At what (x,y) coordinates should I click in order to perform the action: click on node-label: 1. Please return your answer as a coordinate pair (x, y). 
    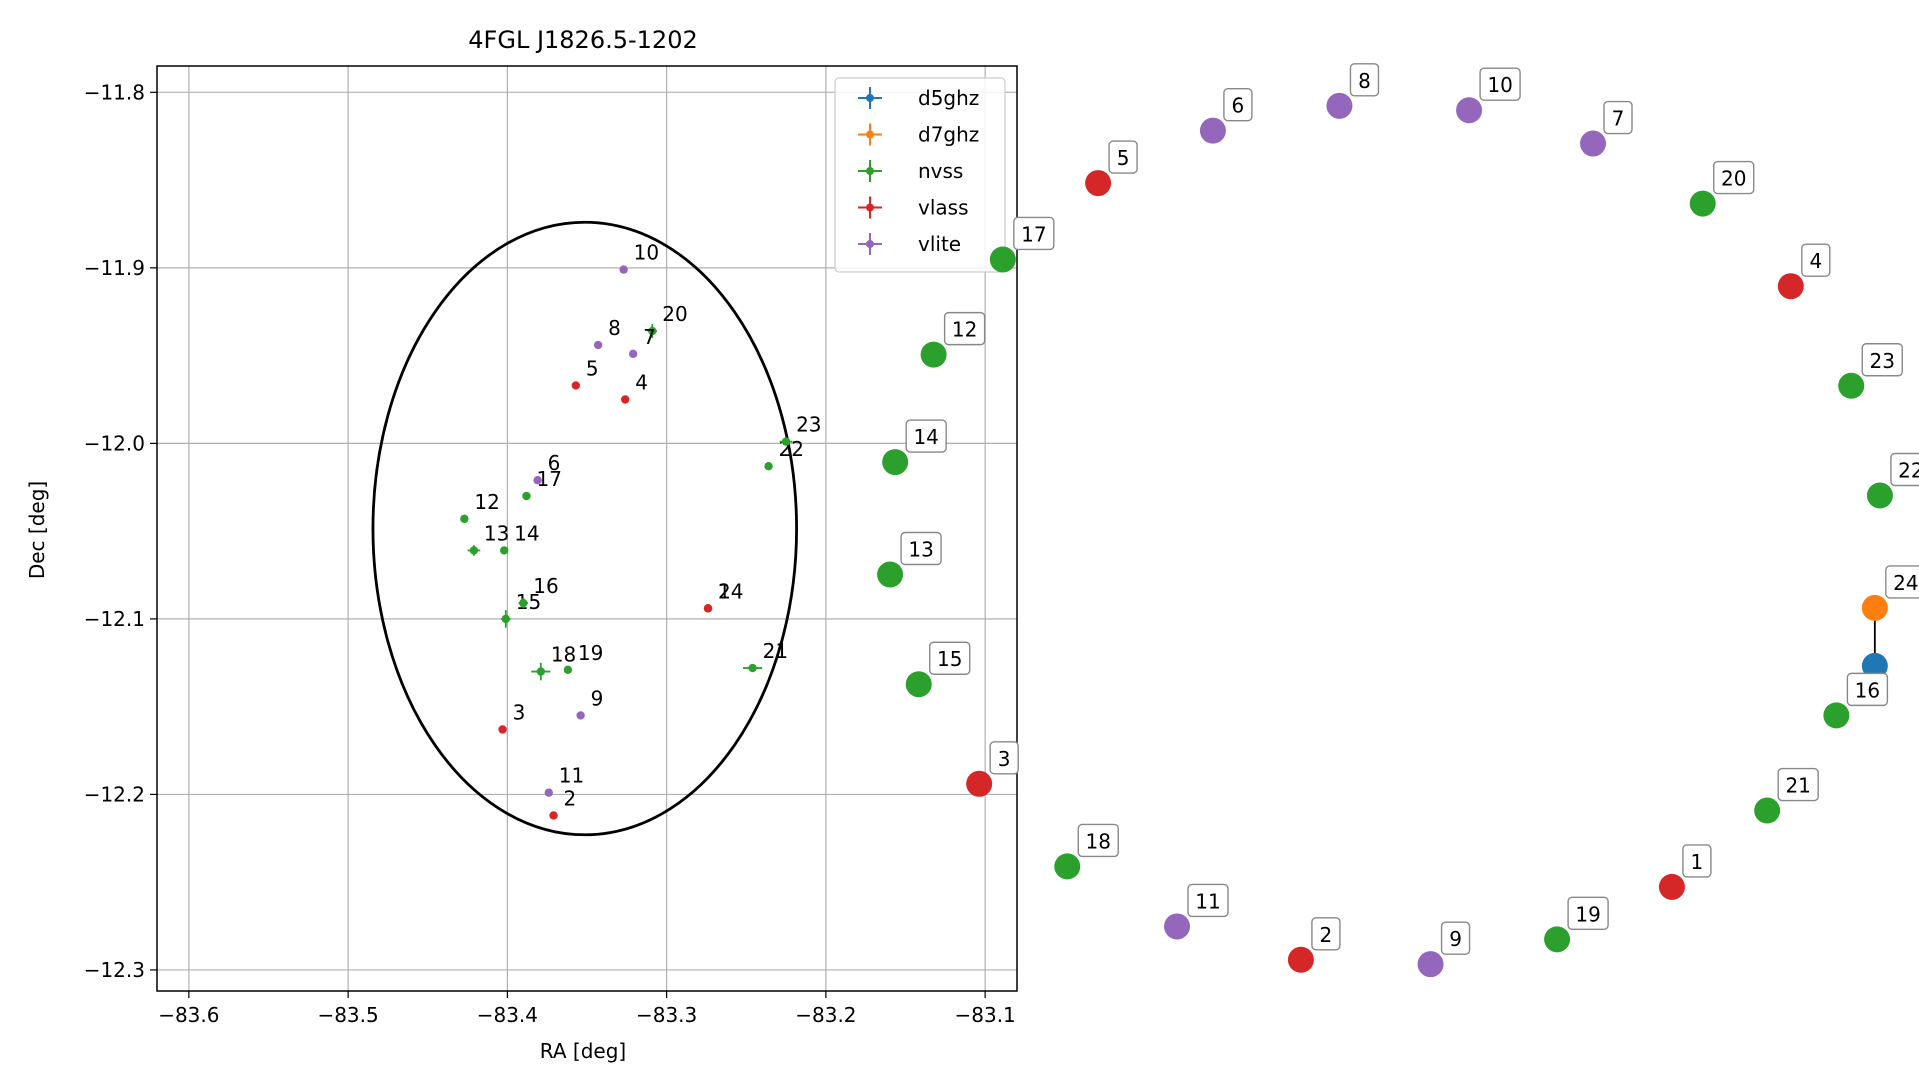
    Looking at the image, I should click on (1697, 862).